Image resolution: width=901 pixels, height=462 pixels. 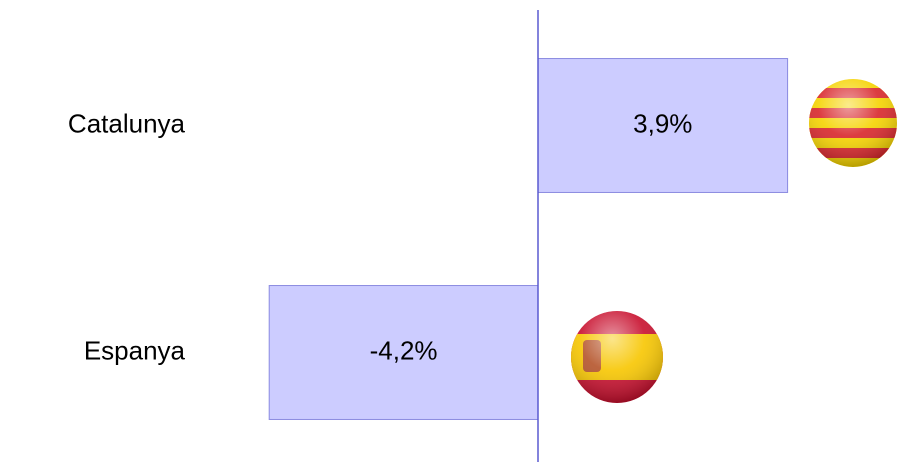 What do you see at coordinates (662, 123) in the screenshot?
I see `value-label: 3,9%` at bounding box center [662, 123].